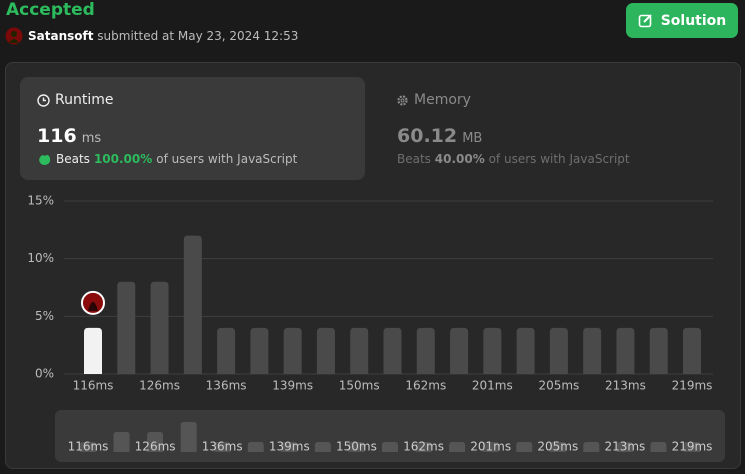 This screenshot has width=745, height=474. Describe the element at coordinates (692, 386) in the screenshot. I see `x-tick-label: 219ms` at that location.